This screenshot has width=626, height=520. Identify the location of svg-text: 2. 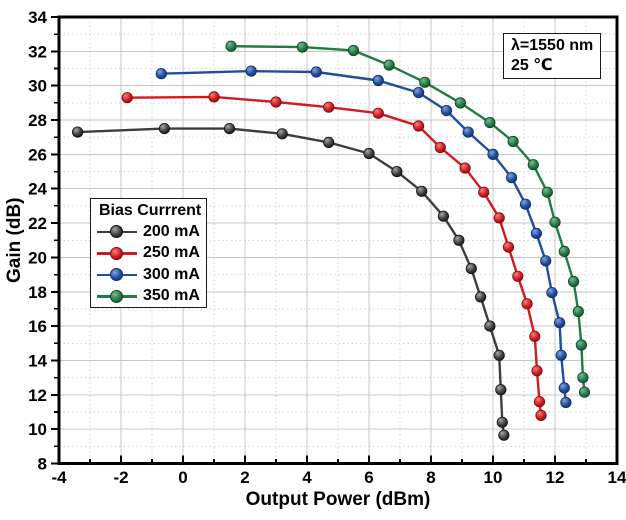
(244, 477).